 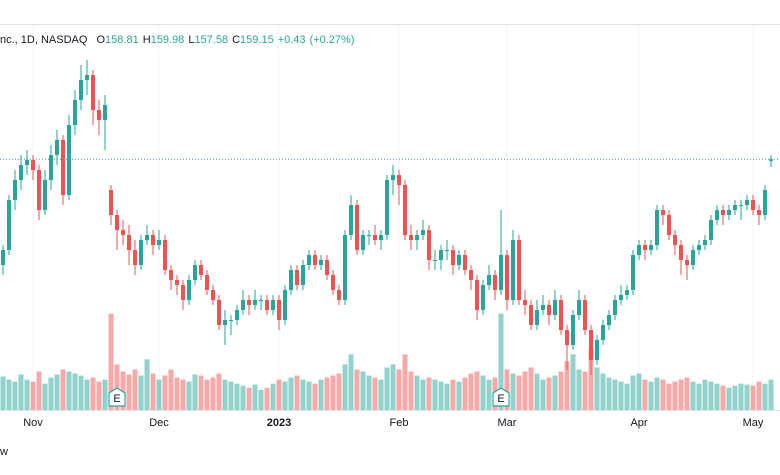 What do you see at coordinates (507, 423) in the screenshot?
I see `x-tick-label: Mar` at bounding box center [507, 423].